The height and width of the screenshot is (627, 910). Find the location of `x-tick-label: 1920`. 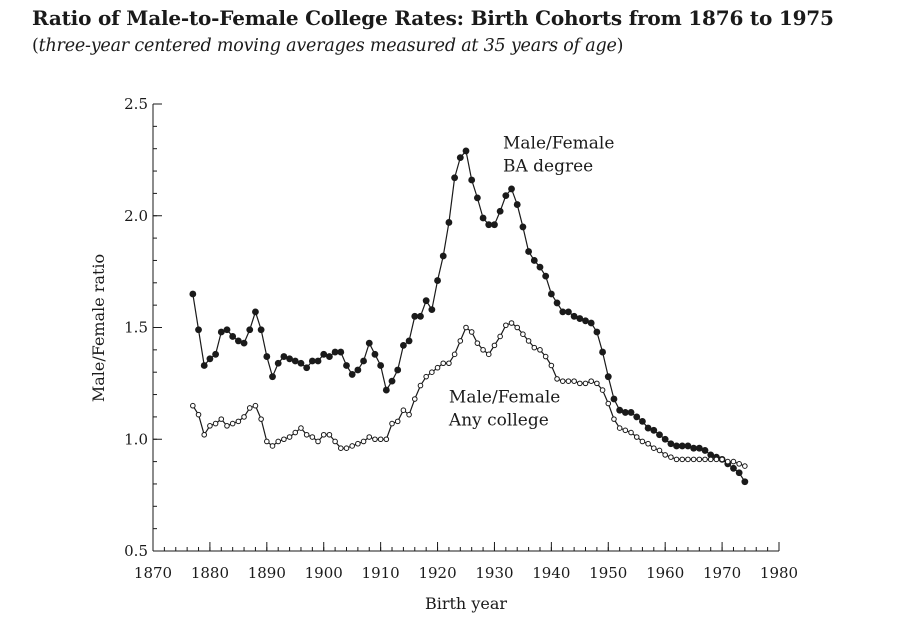

x-tick-label: 1920 is located at coordinates (437, 573).